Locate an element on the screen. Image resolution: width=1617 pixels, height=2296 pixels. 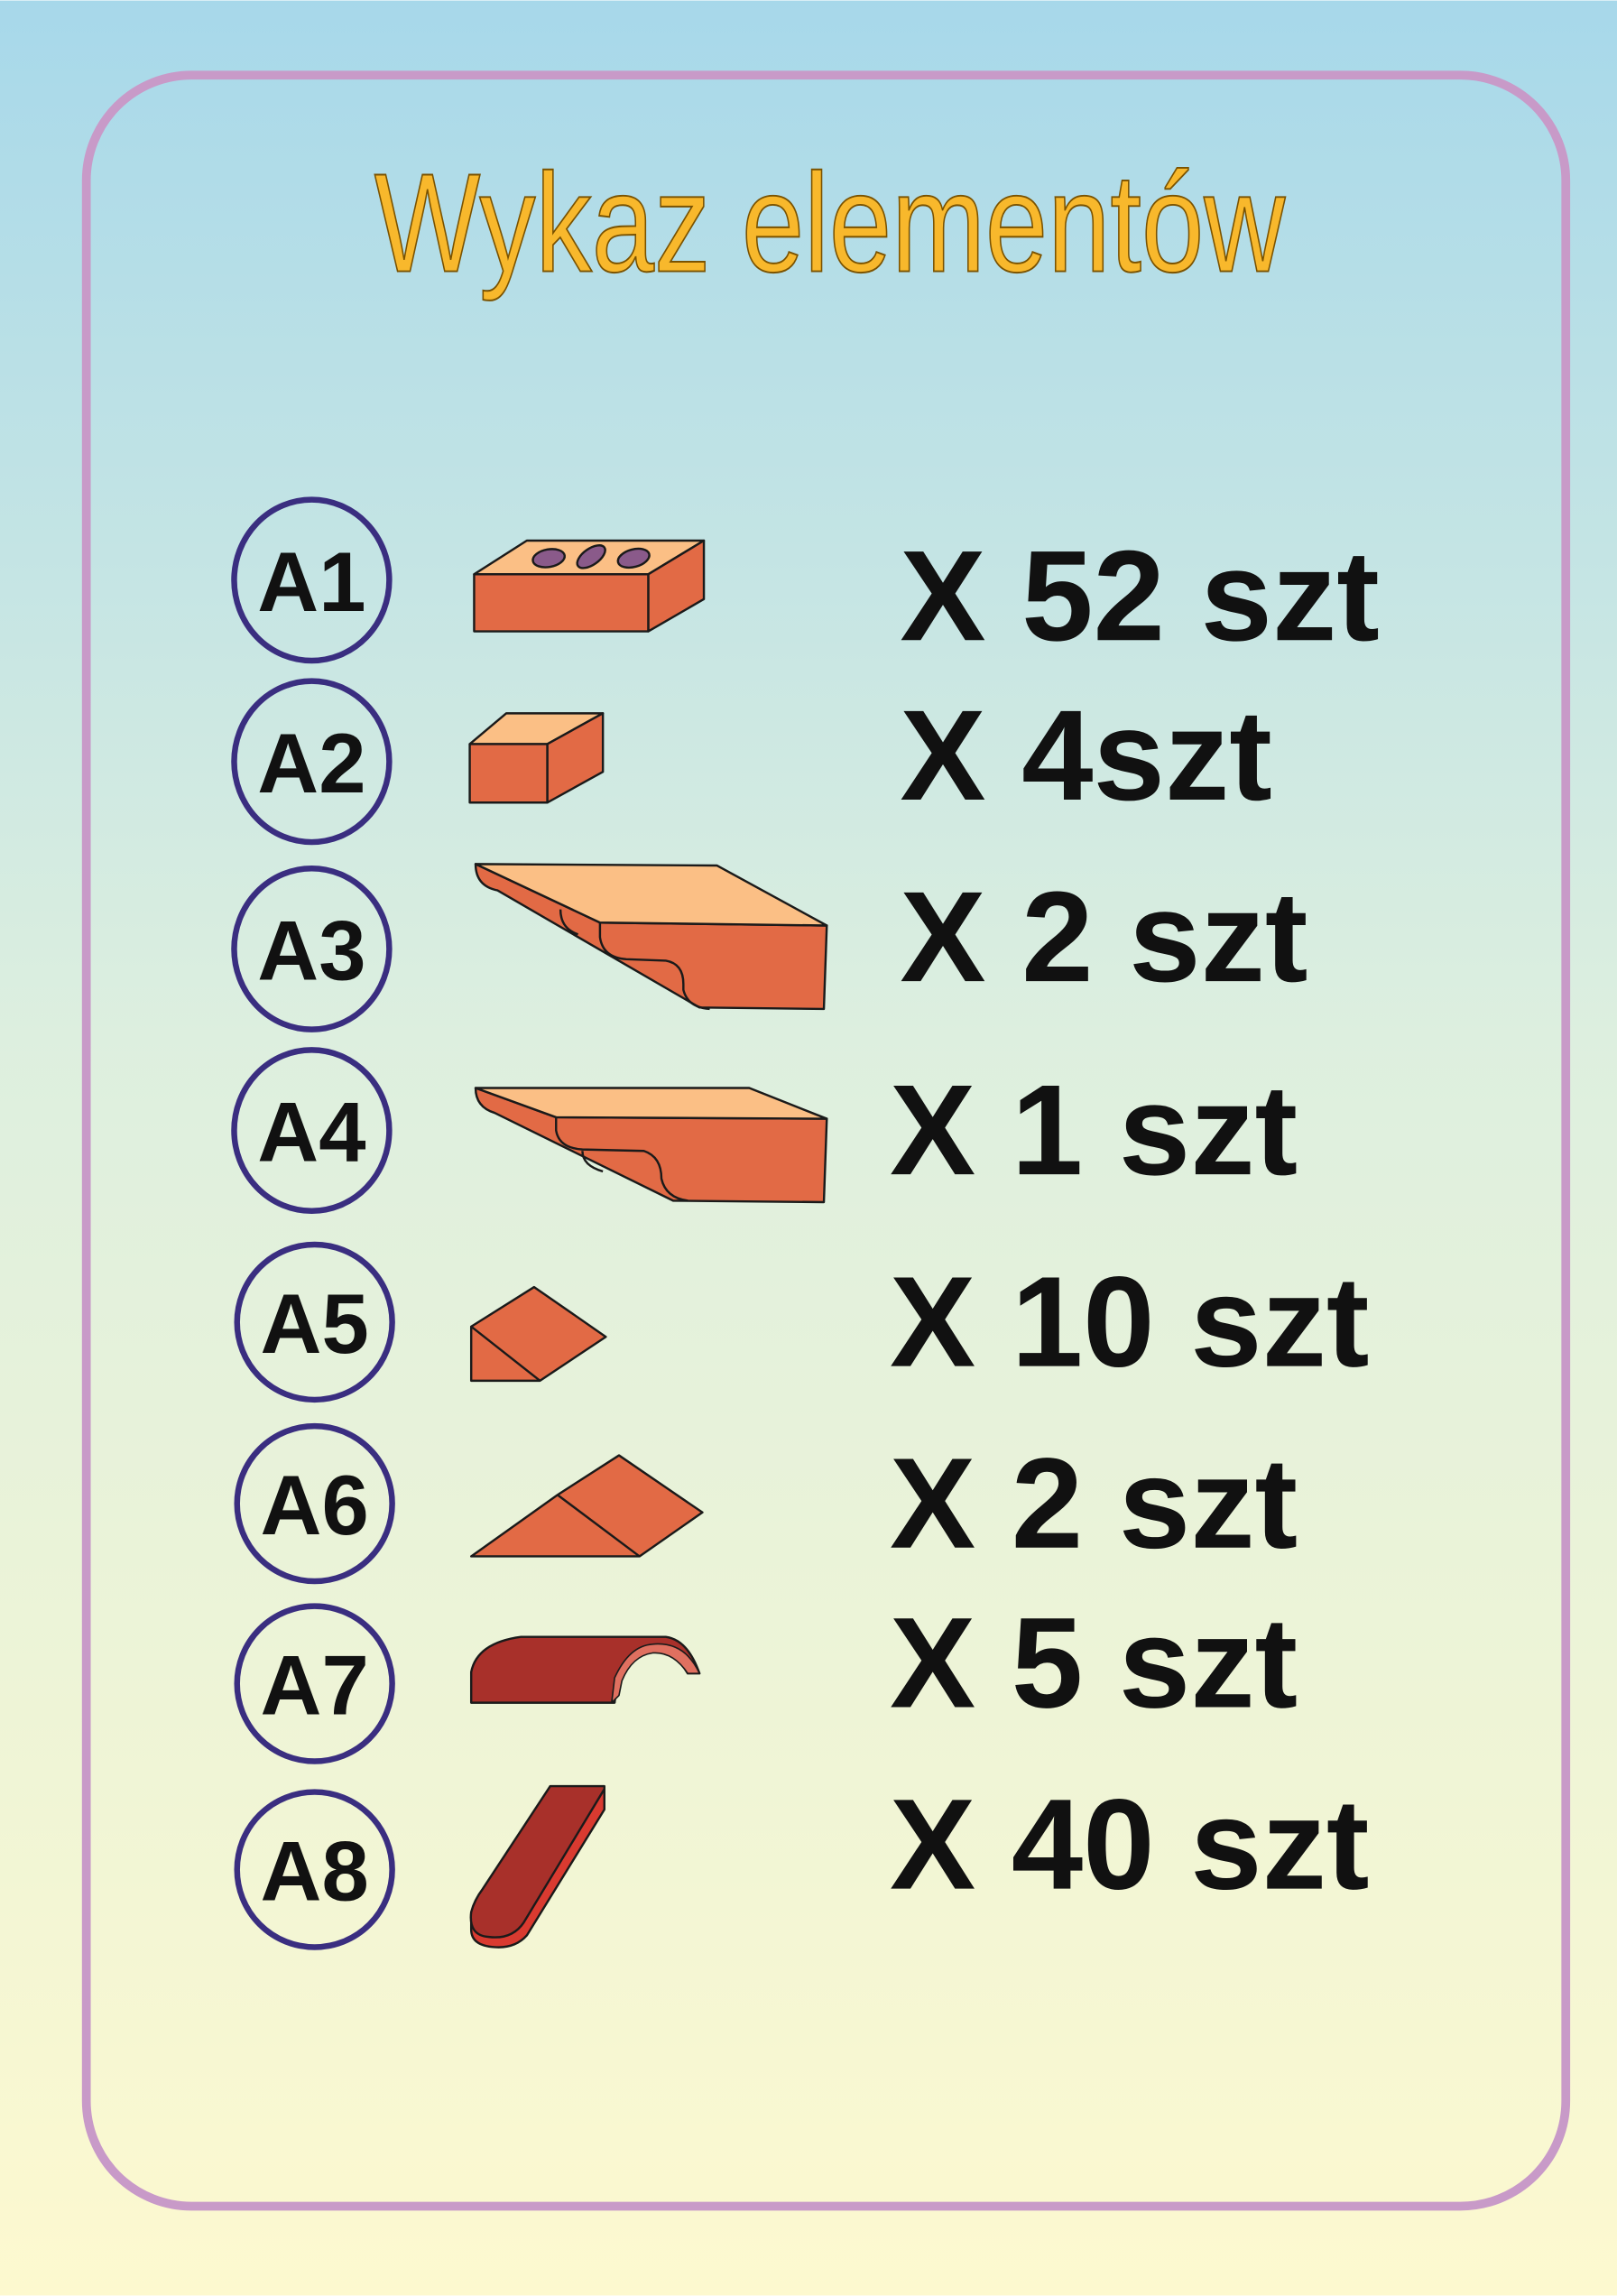
profiled-brick-icon is located at coordinates (651, 937).